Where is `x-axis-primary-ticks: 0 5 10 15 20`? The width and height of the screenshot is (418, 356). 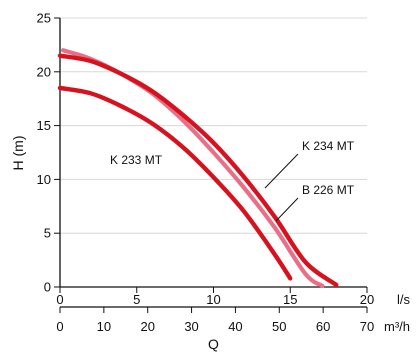
x-axis-primary-ticks: 0 5 10 15 20 is located at coordinates (215, 297).